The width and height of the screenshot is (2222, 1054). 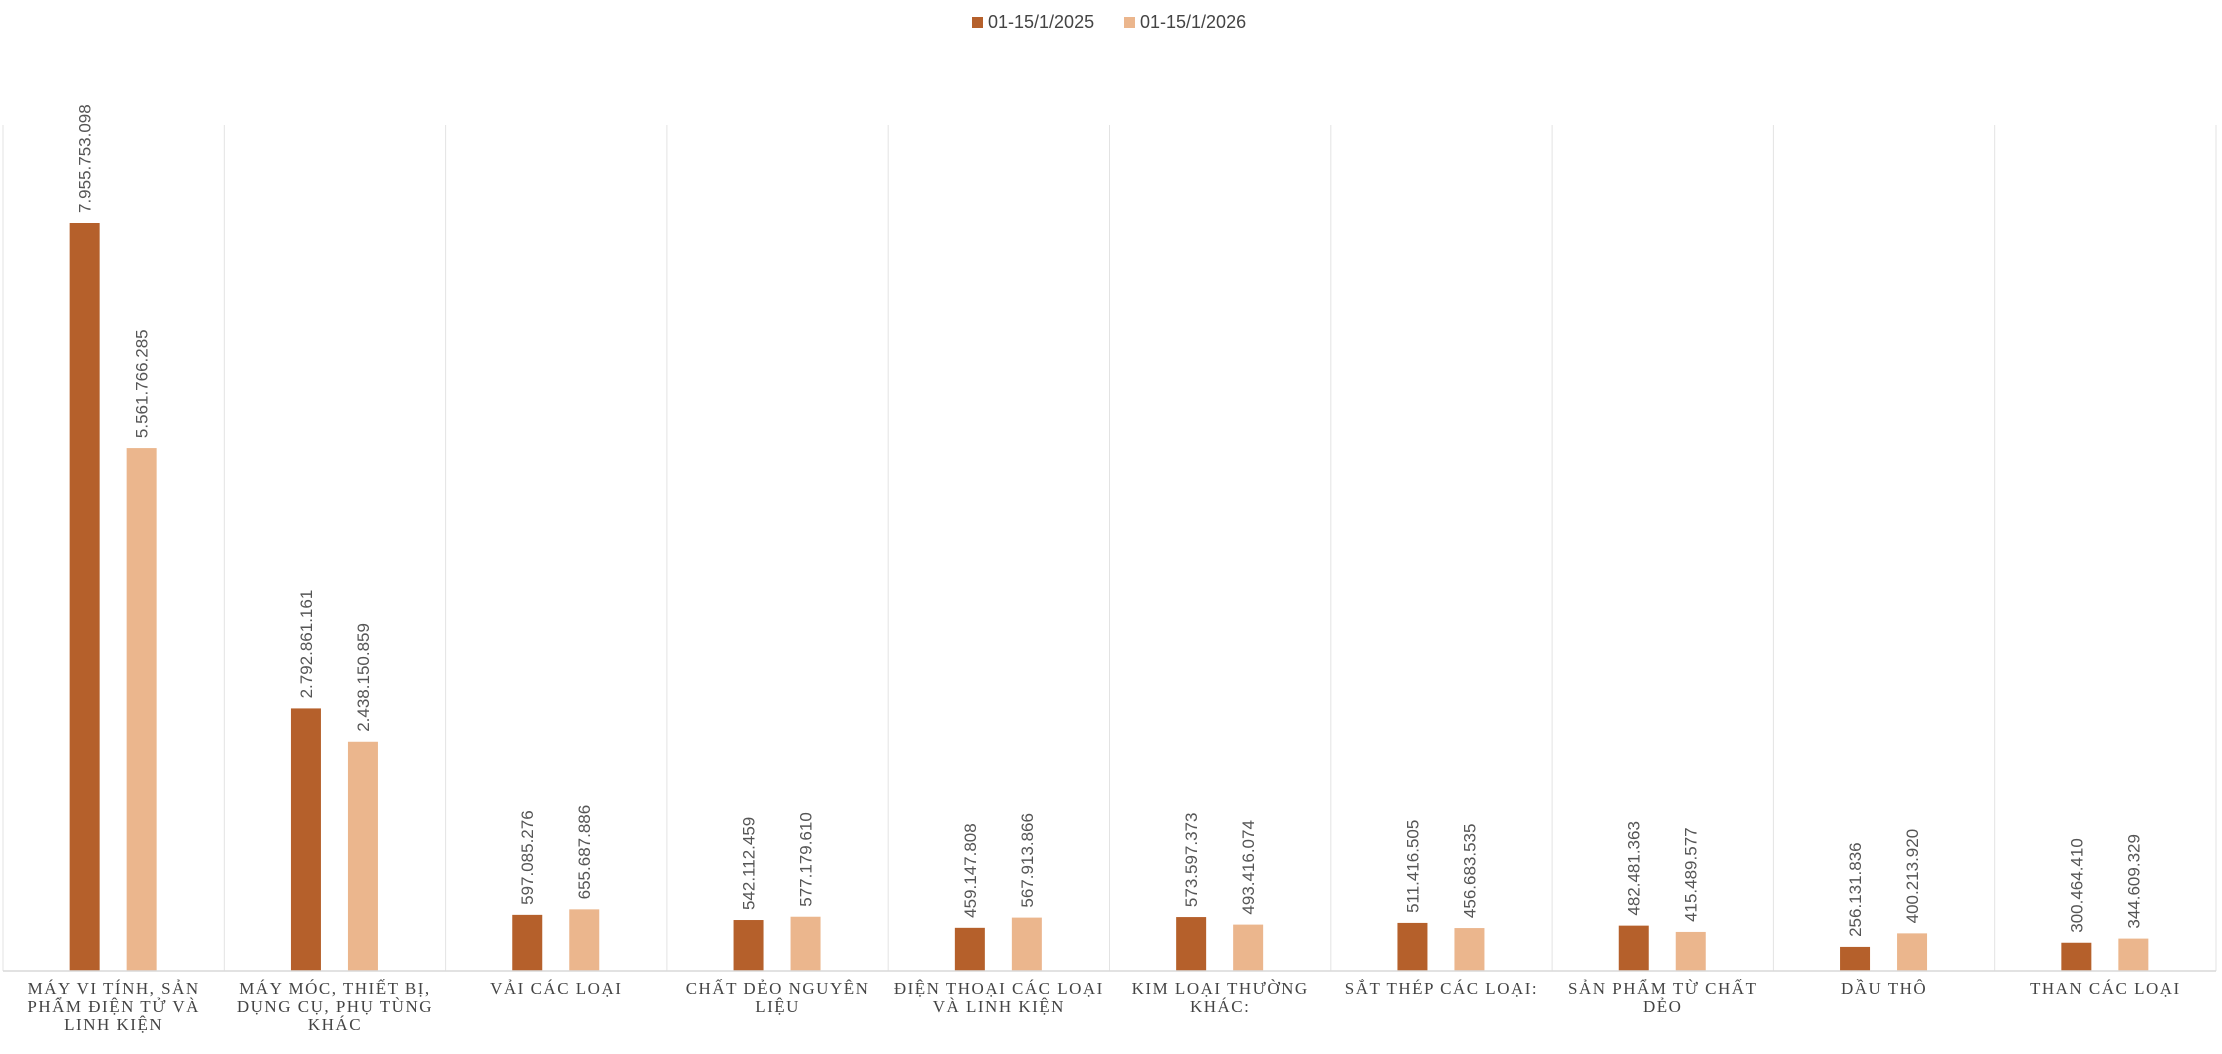 What do you see at coordinates (749, 863) in the screenshot?
I see `data-label-2025-3: 542.112.459` at bounding box center [749, 863].